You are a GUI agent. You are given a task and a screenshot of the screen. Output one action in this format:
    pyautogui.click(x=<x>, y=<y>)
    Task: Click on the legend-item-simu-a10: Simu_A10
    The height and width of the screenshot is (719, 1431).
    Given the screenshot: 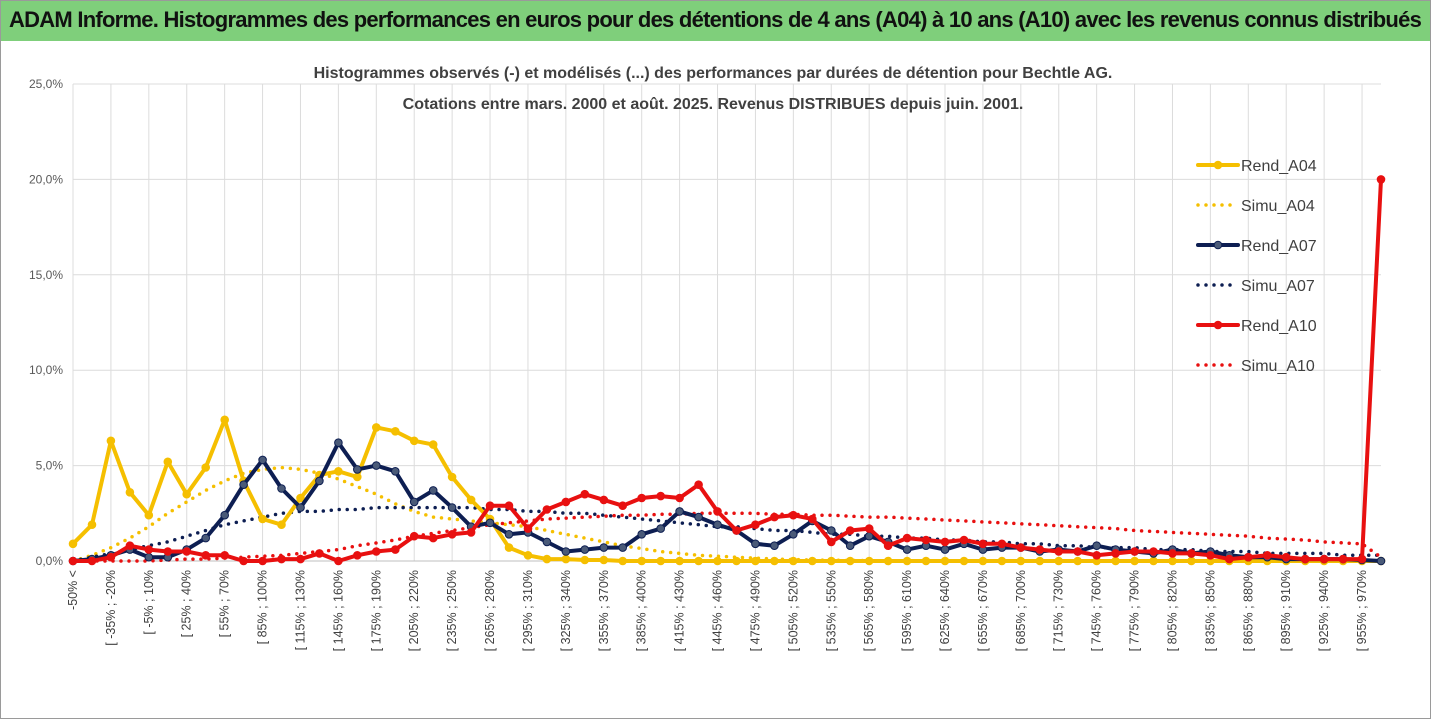 What is the action you would take?
    pyautogui.click(x=1255, y=366)
    